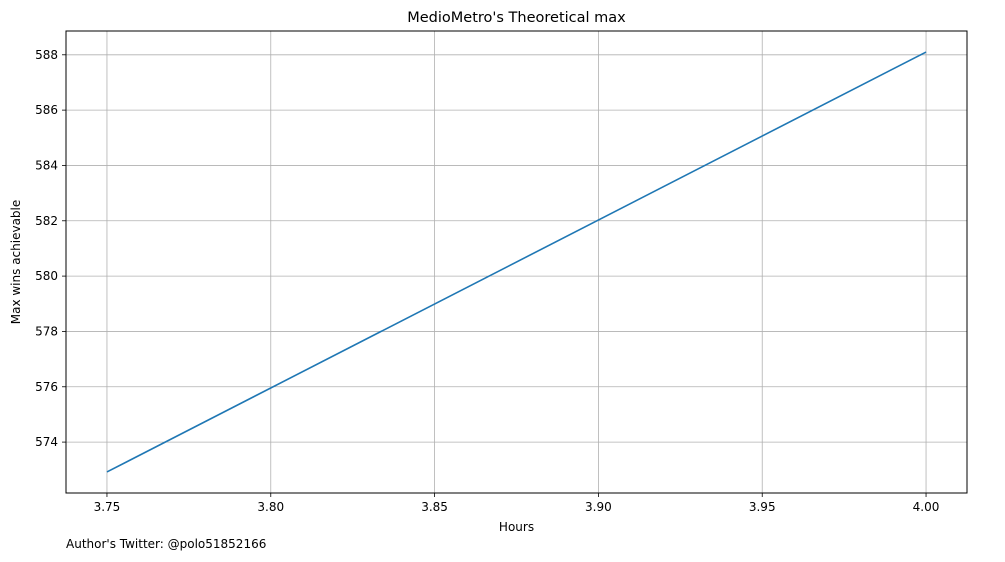 The height and width of the screenshot is (562, 1005). What do you see at coordinates (517, 503) in the screenshot?
I see `x-axis-ticks: 3.75 3.80 3.85 3.90 3.95 4.00` at bounding box center [517, 503].